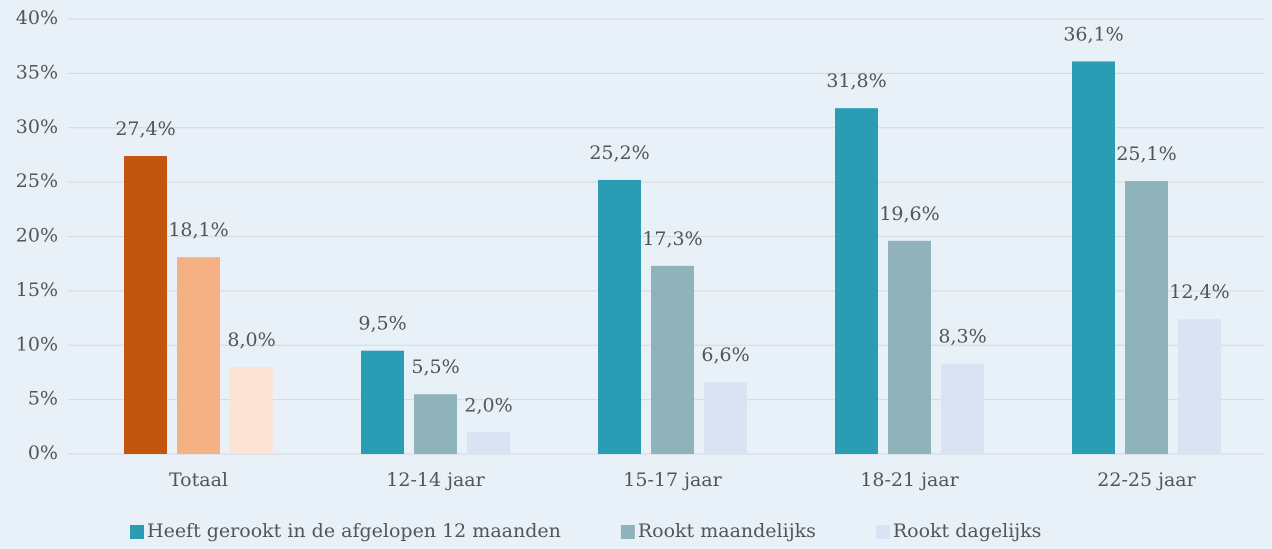 This screenshot has height=549, width=1272. I want to click on value-label: 8,0%, so click(251, 340).